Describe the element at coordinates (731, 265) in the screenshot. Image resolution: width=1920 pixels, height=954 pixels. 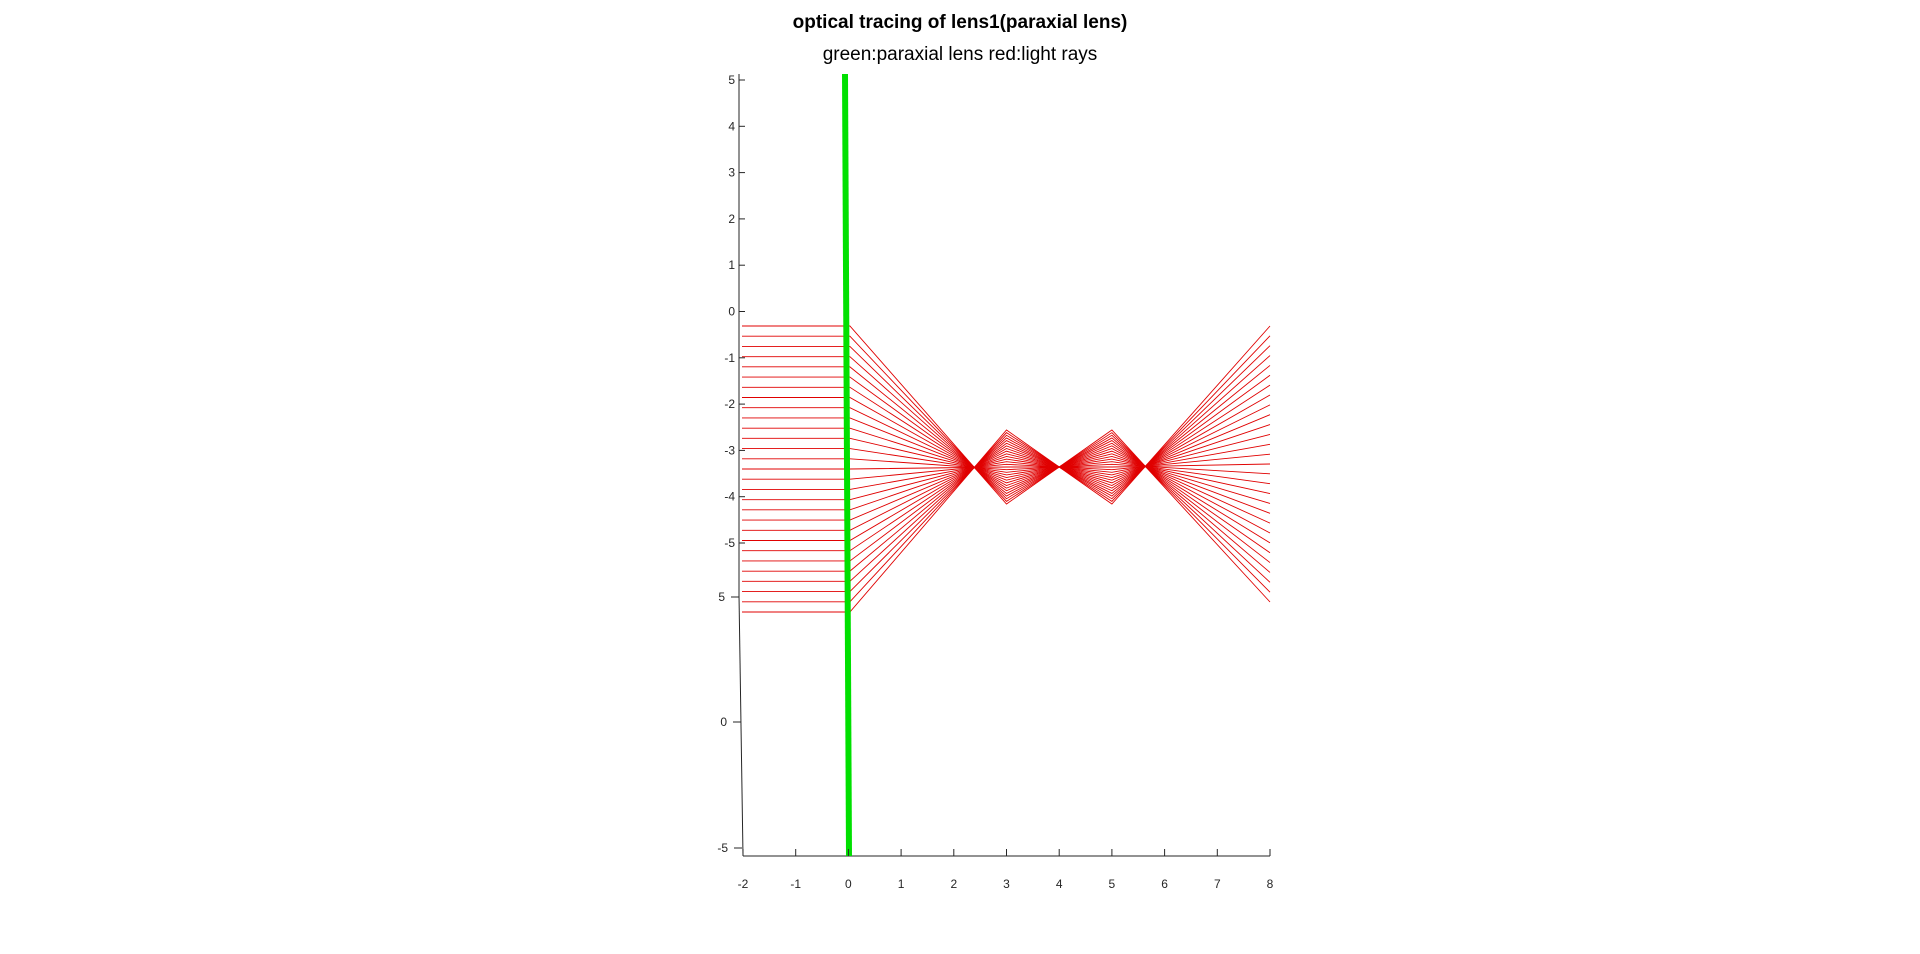
I see `z-tick-label: 1` at that location.